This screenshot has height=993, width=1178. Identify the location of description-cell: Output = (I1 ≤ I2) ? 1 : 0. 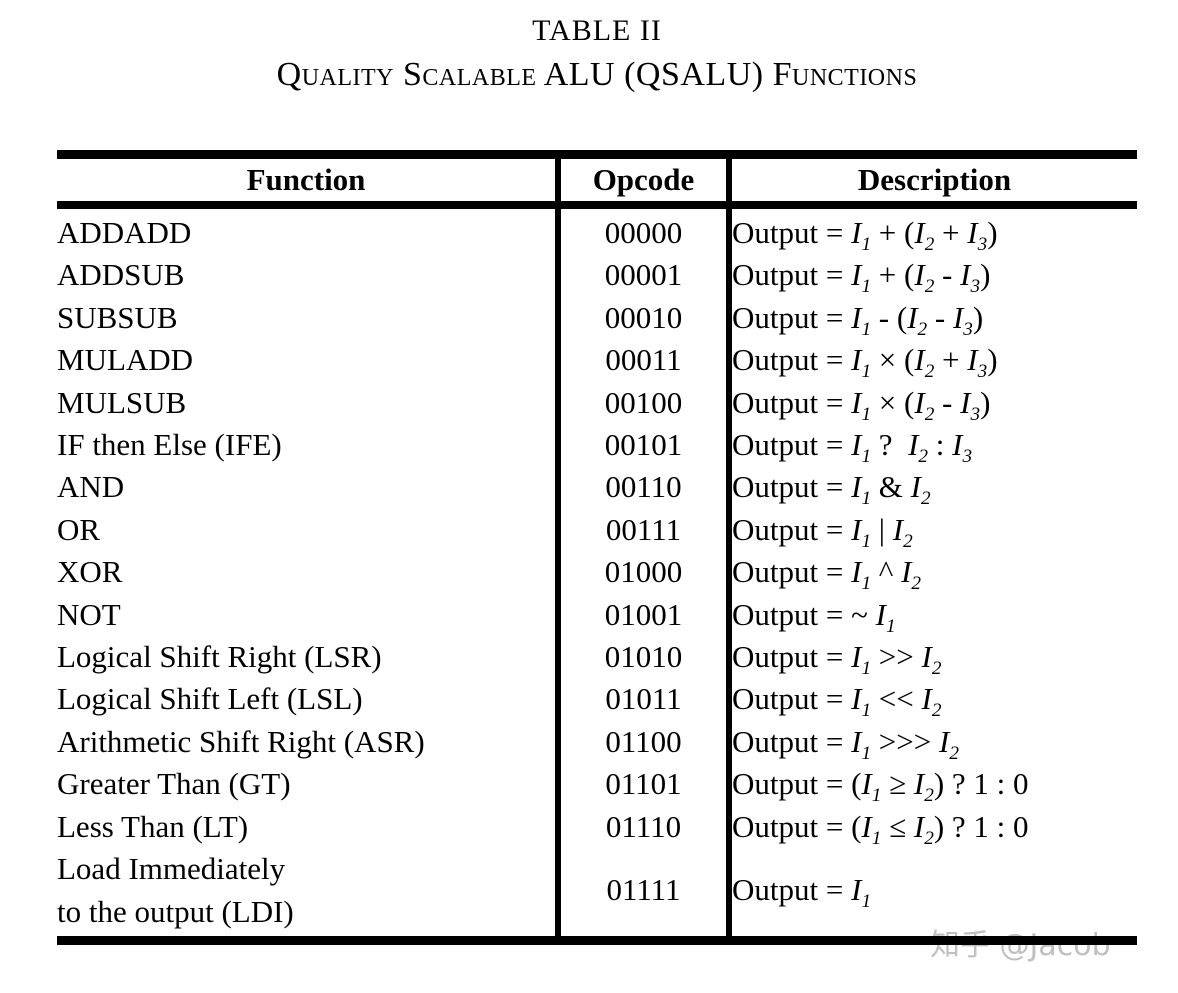
(880, 828).